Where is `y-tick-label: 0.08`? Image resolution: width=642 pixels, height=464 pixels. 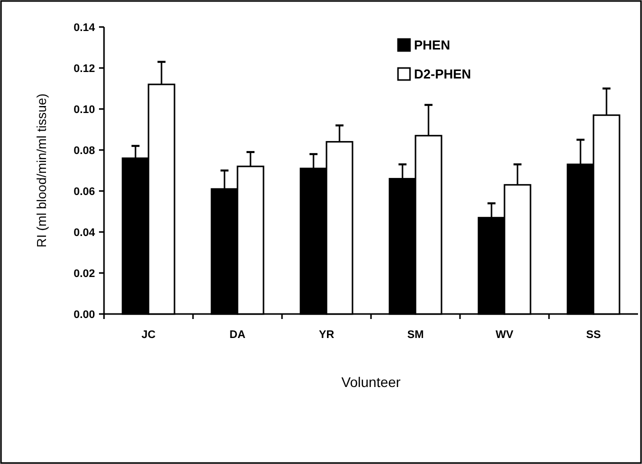 y-tick-label: 0.08 is located at coordinates (84, 150).